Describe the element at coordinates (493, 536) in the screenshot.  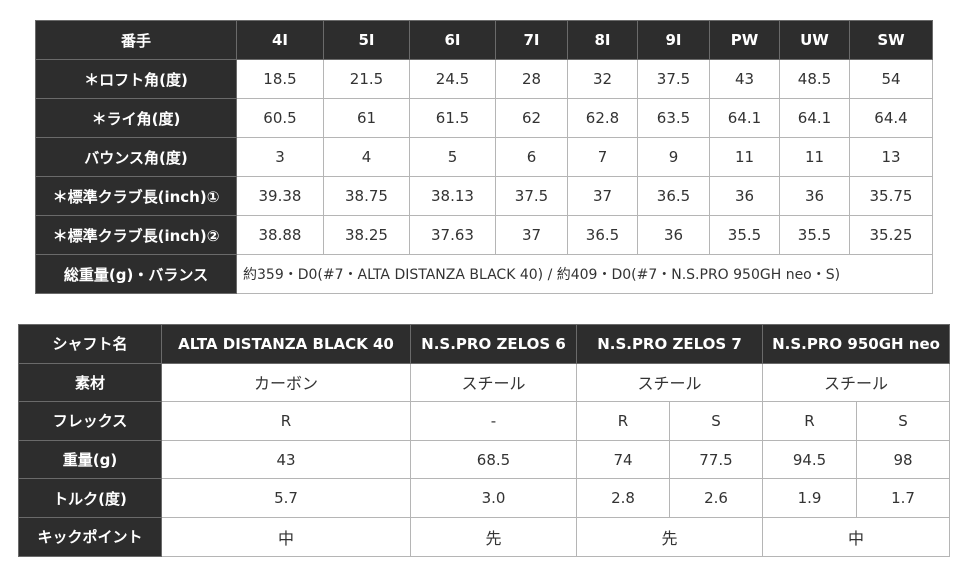
I see `table-cell: 先` at that location.